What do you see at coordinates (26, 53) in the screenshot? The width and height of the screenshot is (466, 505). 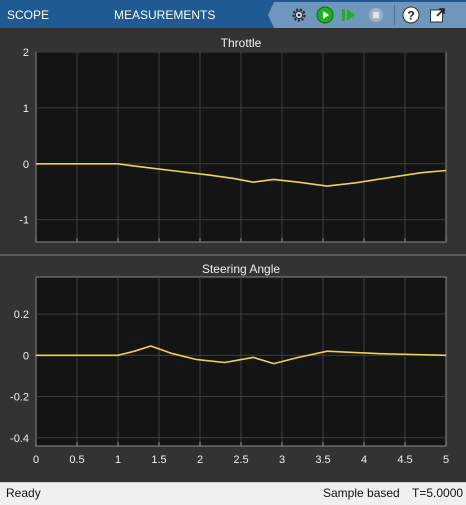 I see `y-tick-label: 2` at bounding box center [26, 53].